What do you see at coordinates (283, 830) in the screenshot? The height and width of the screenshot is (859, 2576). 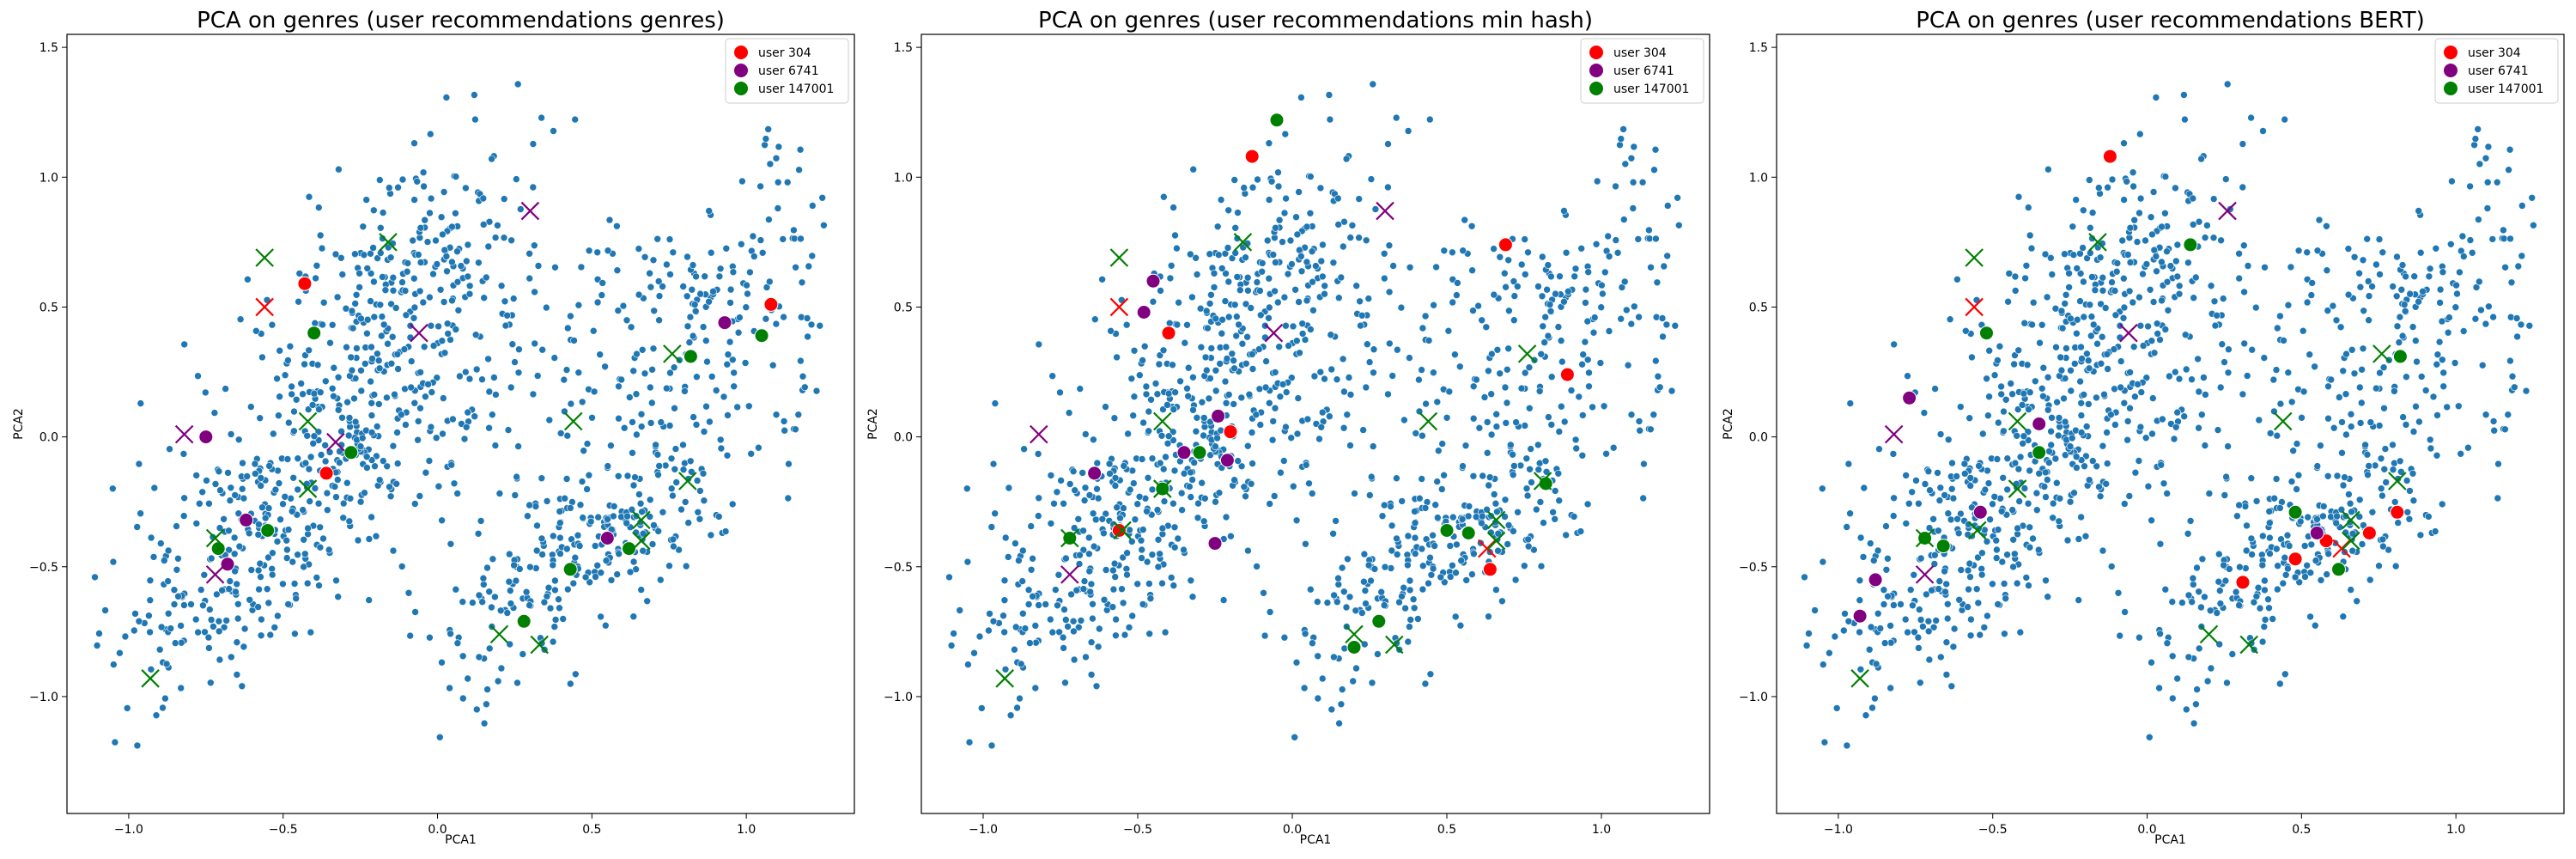 I see `x-tick-label: −0.5` at bounding box center [283, 830].